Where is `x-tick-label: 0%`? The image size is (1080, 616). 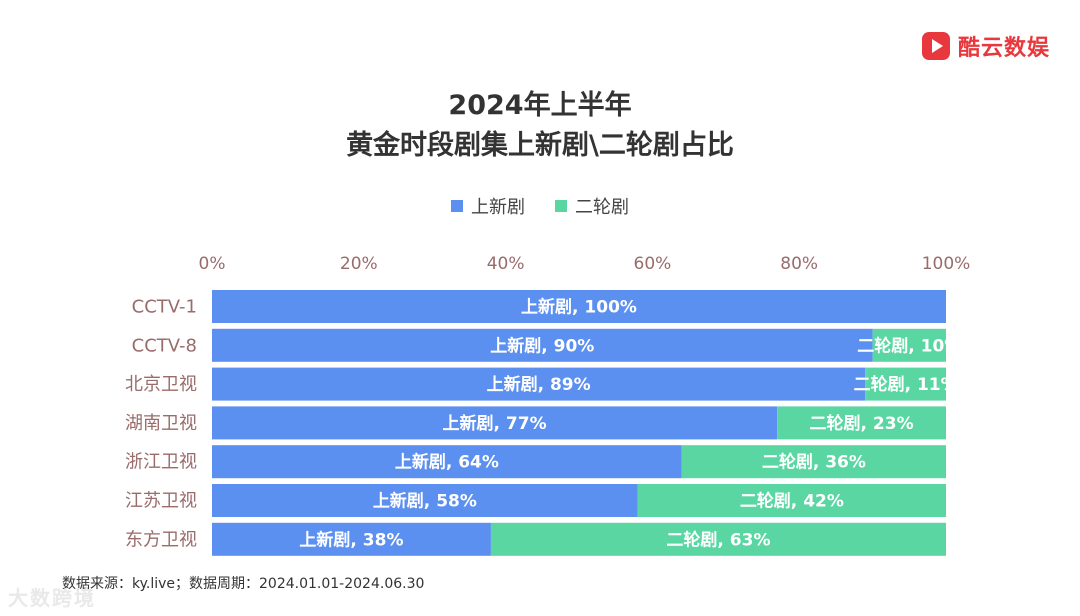
x-tick-label: 0% is located at coordinates (212, 264).